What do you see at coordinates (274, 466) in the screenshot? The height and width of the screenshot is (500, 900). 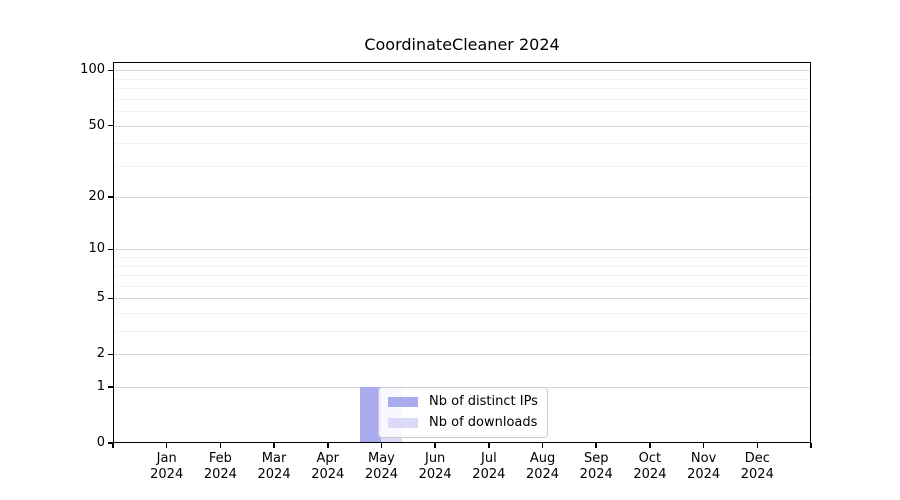 I see `x-tick-label: Mar 2024` at bounding box center [274, 466].